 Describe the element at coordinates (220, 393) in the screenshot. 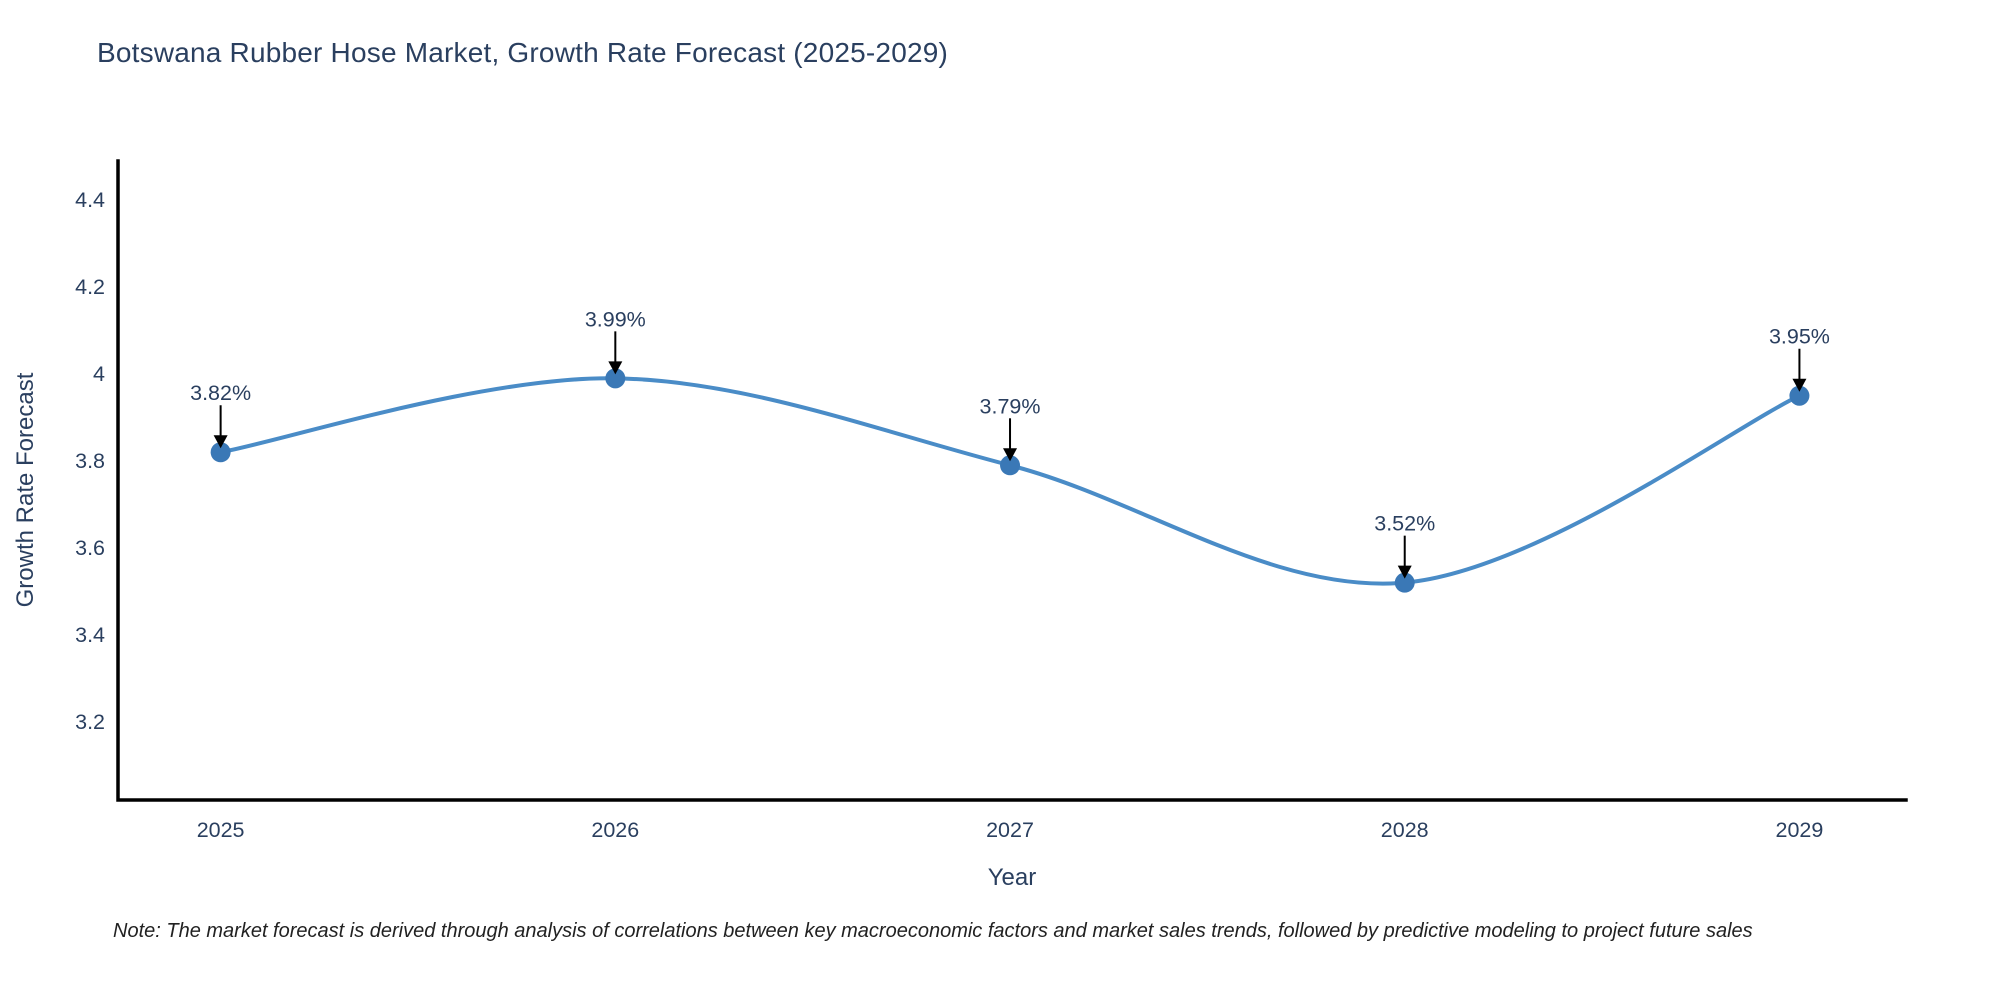

I see `annotation-label: 3.82%` at that location.